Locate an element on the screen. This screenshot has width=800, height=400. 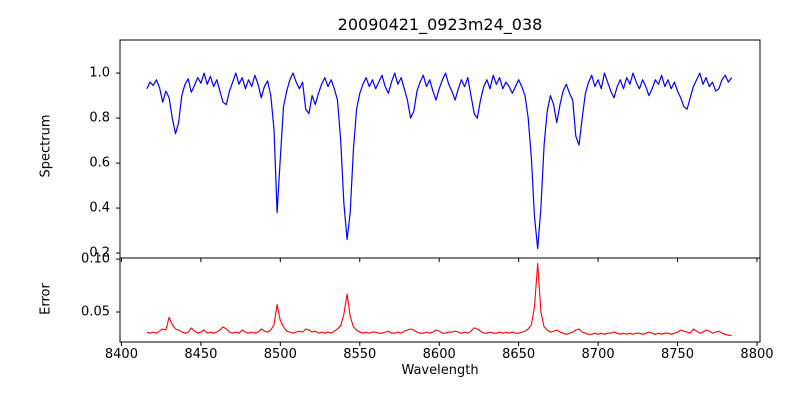
x-tick-label: 8400 is located at coordinates (121, 354).